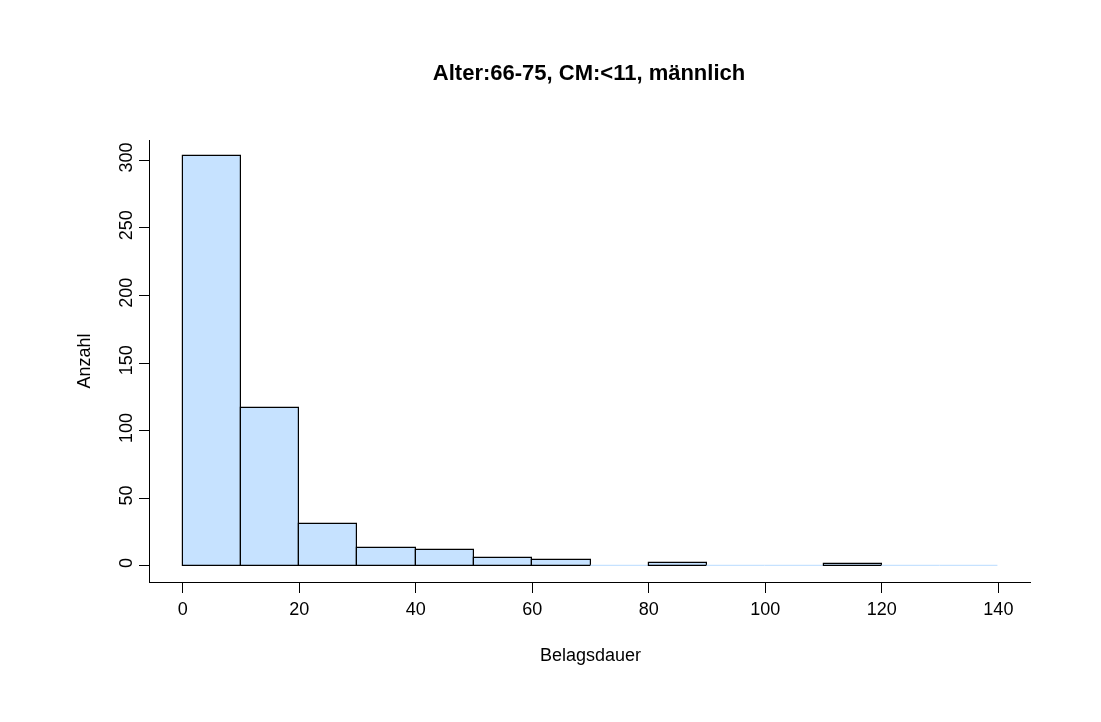 Image resolution: width=1101 pixels, height=722 pixels. I want to click on x-tick-label: 0, so click(182, 608).